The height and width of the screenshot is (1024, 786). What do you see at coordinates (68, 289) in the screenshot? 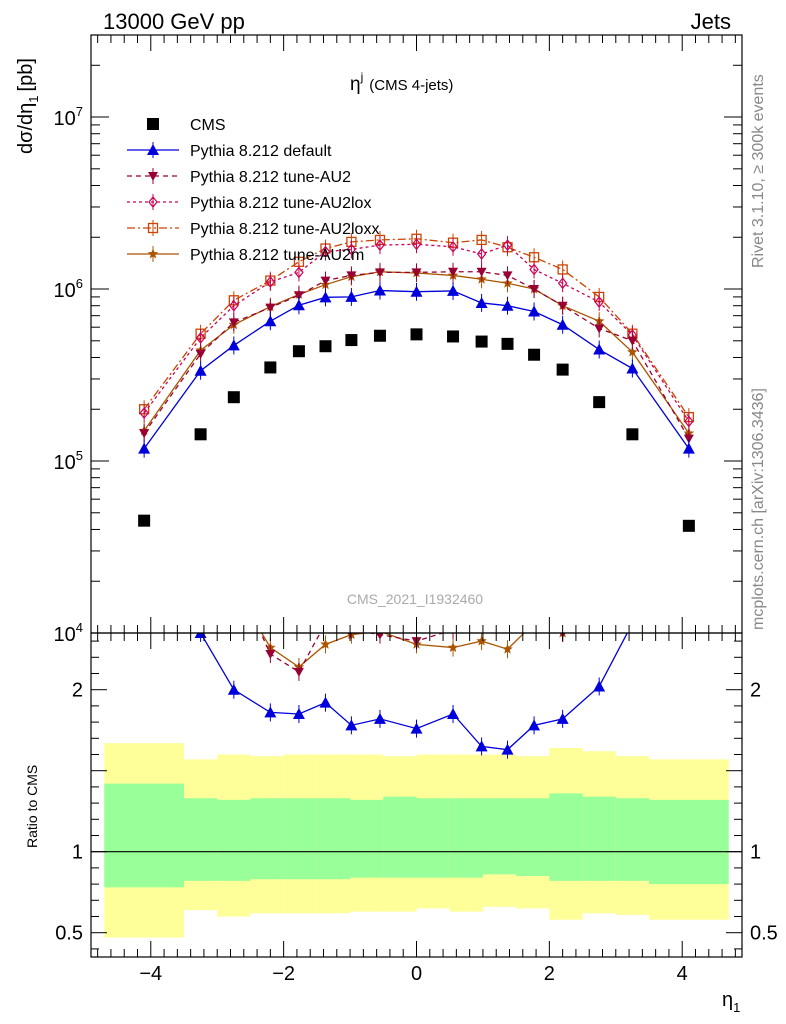
I see `y-tick-label: 10⁶` at bounding box center [68, 289].